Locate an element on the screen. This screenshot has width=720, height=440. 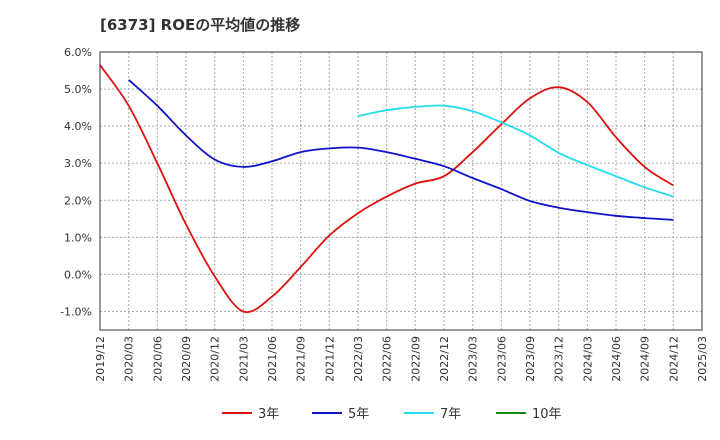
legend-label: 7年 is located at coordinates (450, 414).